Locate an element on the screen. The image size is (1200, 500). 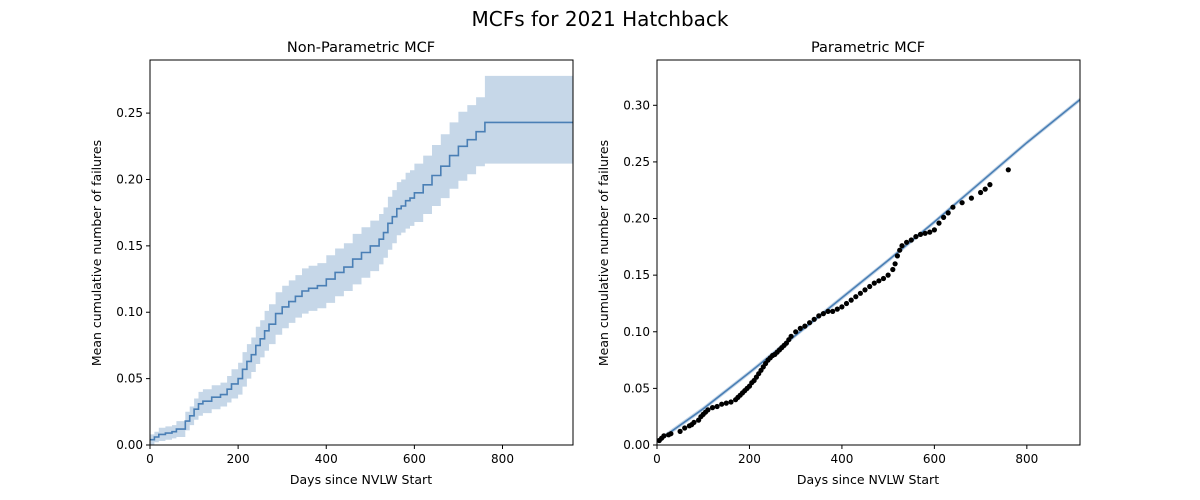
nonparametric-x-axis-label: Days since NVLW Start is located at coordinates (361, 479).